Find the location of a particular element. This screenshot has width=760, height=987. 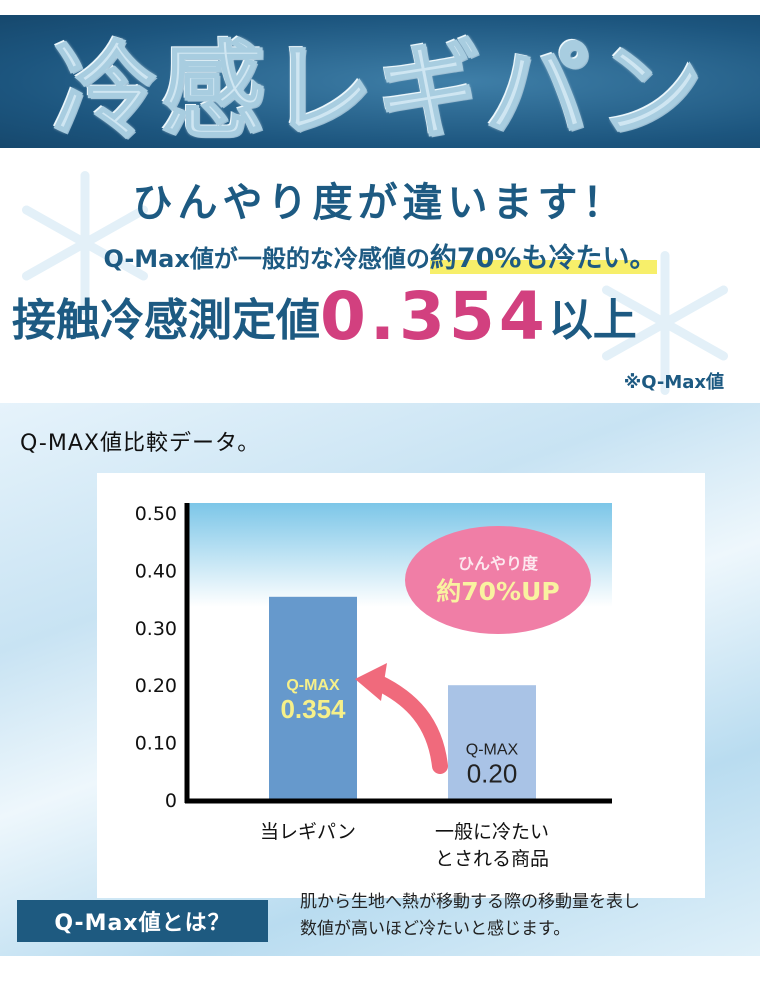

y-tick-label: 0.40 is located at coordinates (156, 571).